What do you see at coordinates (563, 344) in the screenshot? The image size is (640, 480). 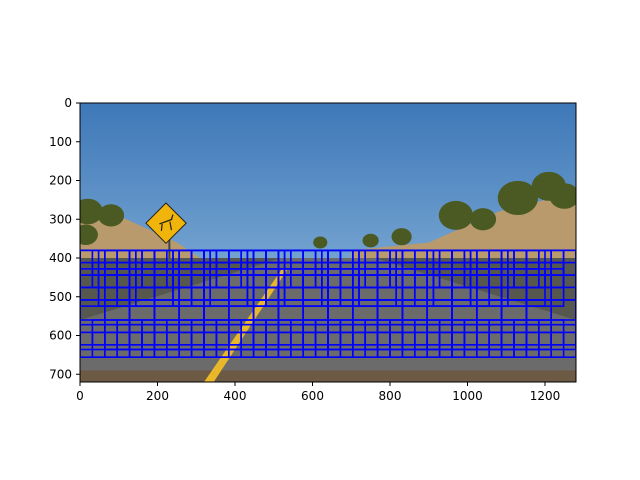 I see `search-window-box` at bounding box center [563, 344].